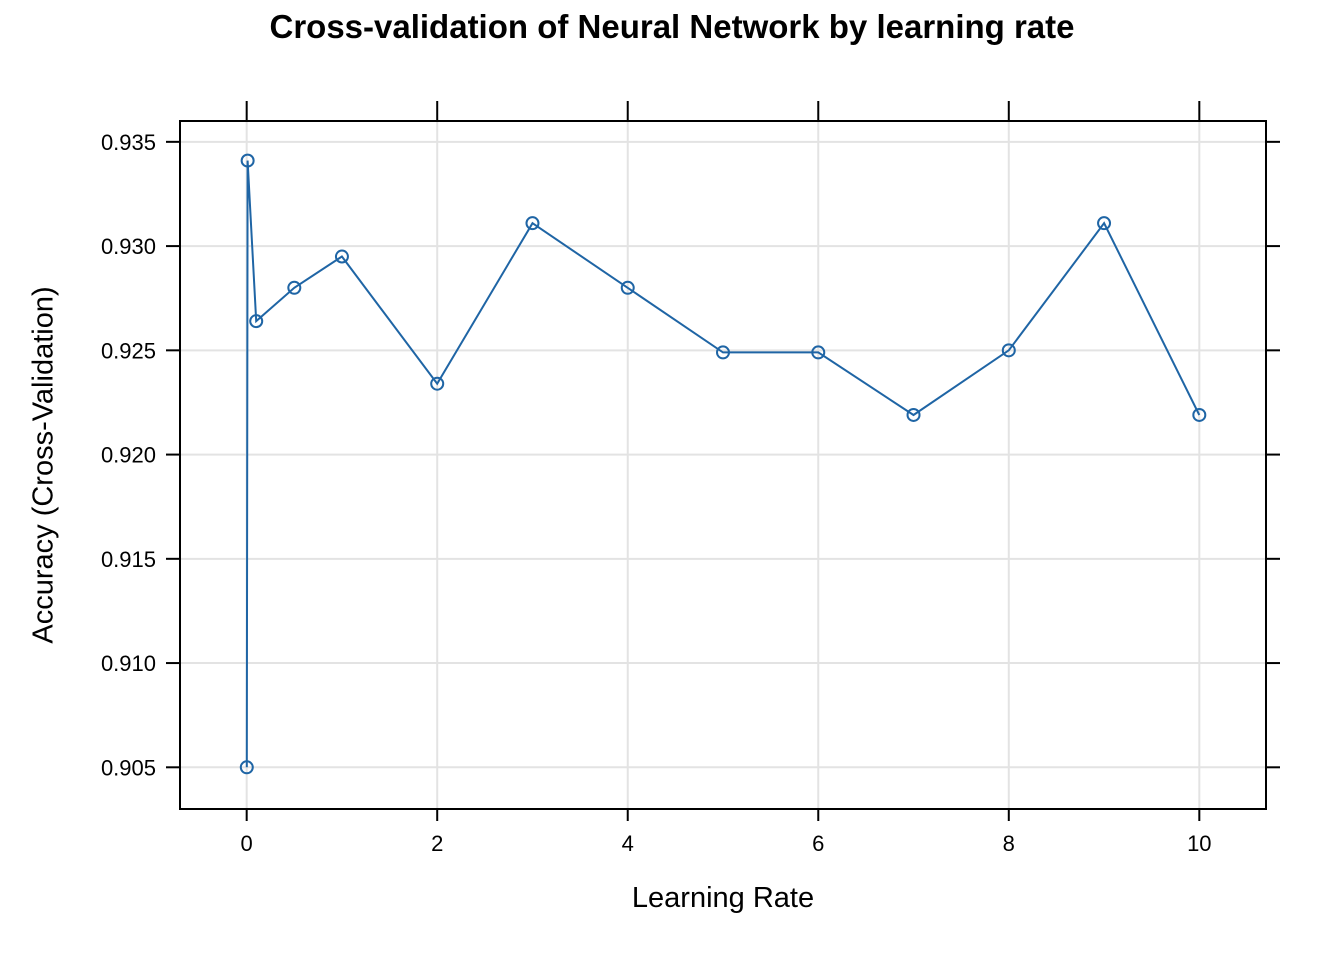 This screenshot has height=960, width=1344. What do you see at coordinates (1199, 843) in the screenshot?
I see `x-tick-label: 10` at bounding box center [1199, 843].